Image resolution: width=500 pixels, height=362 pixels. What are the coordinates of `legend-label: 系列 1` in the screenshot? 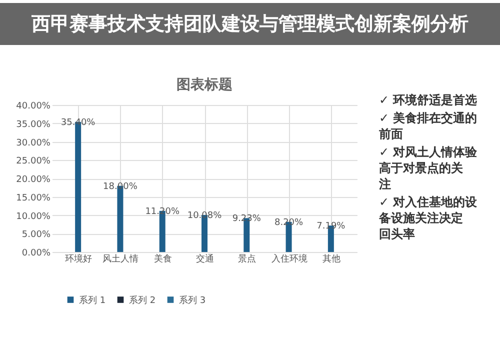 It's located at (92, 300).